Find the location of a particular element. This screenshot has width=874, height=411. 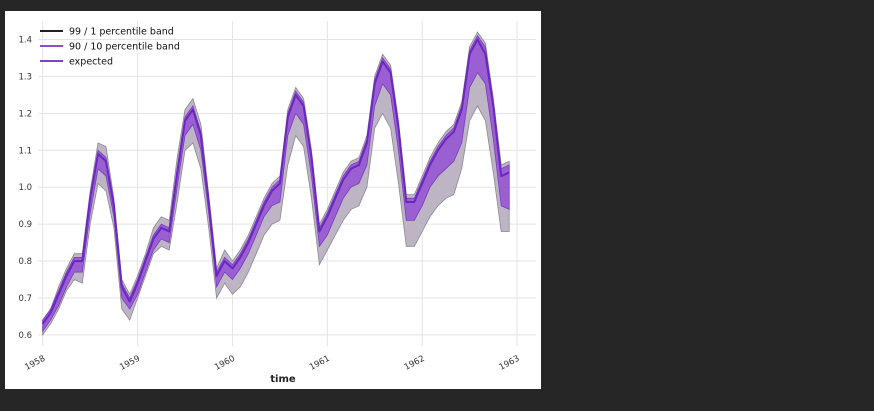

x-tick-labels: 1958 1959 1960 1961 1962 1963 is located at coordinates (272, 363).